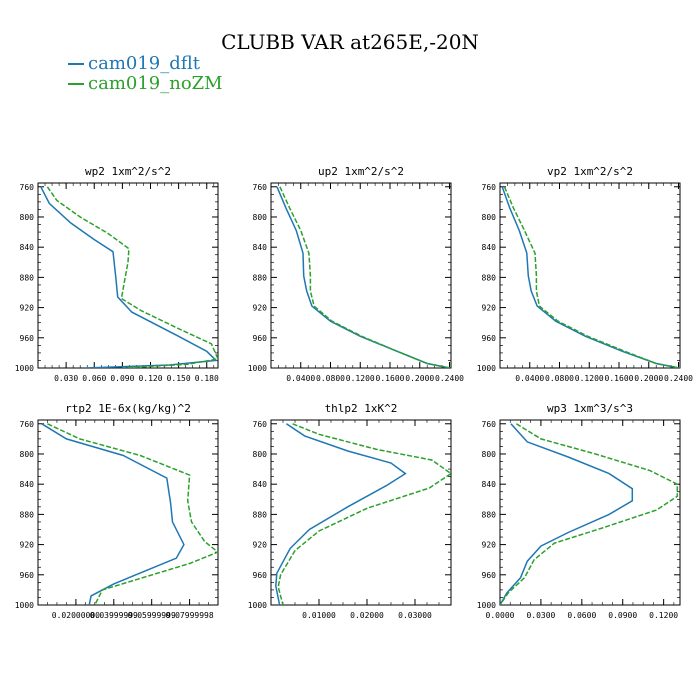 The width and height of the screenshot is (700, 700). What do you see at coordinates (76, 64) in the screenshot?
I see `legend-swatch-dflt` at bounding box center [76, 64].